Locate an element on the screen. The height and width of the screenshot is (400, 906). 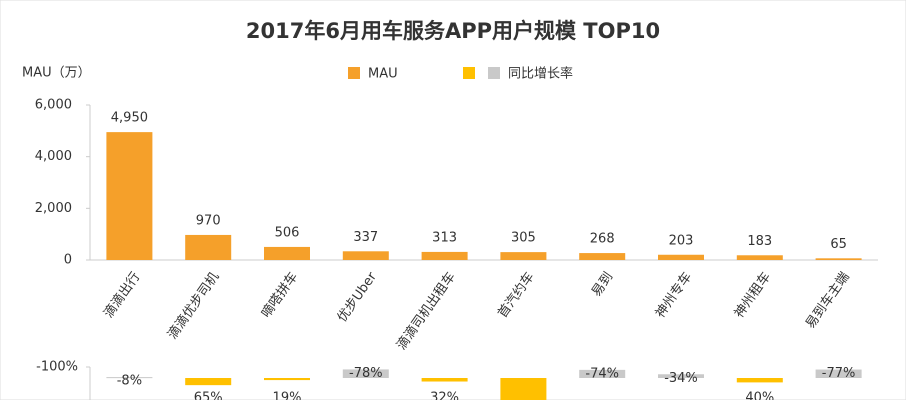
y-tick-label: 6,000 is located at coordinates (53, 105).